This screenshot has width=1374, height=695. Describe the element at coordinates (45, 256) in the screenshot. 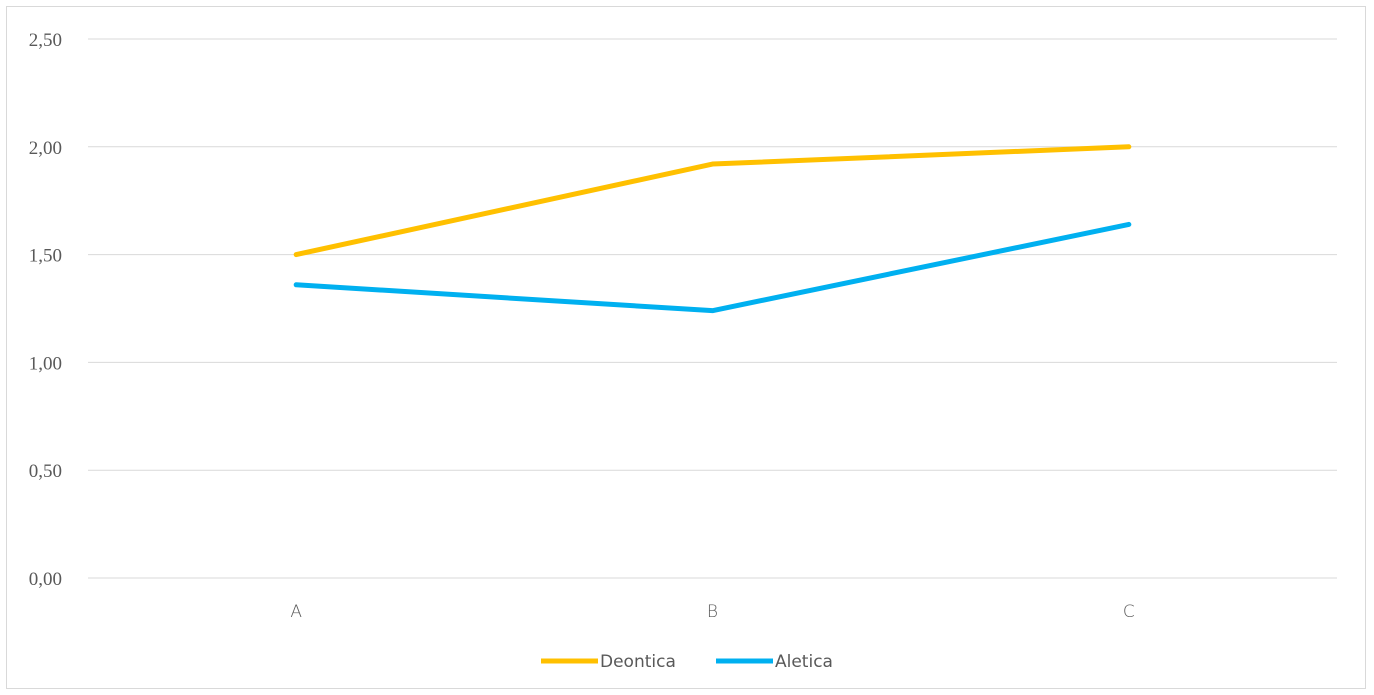

I see `y-tick-label: 1,50` at that location.